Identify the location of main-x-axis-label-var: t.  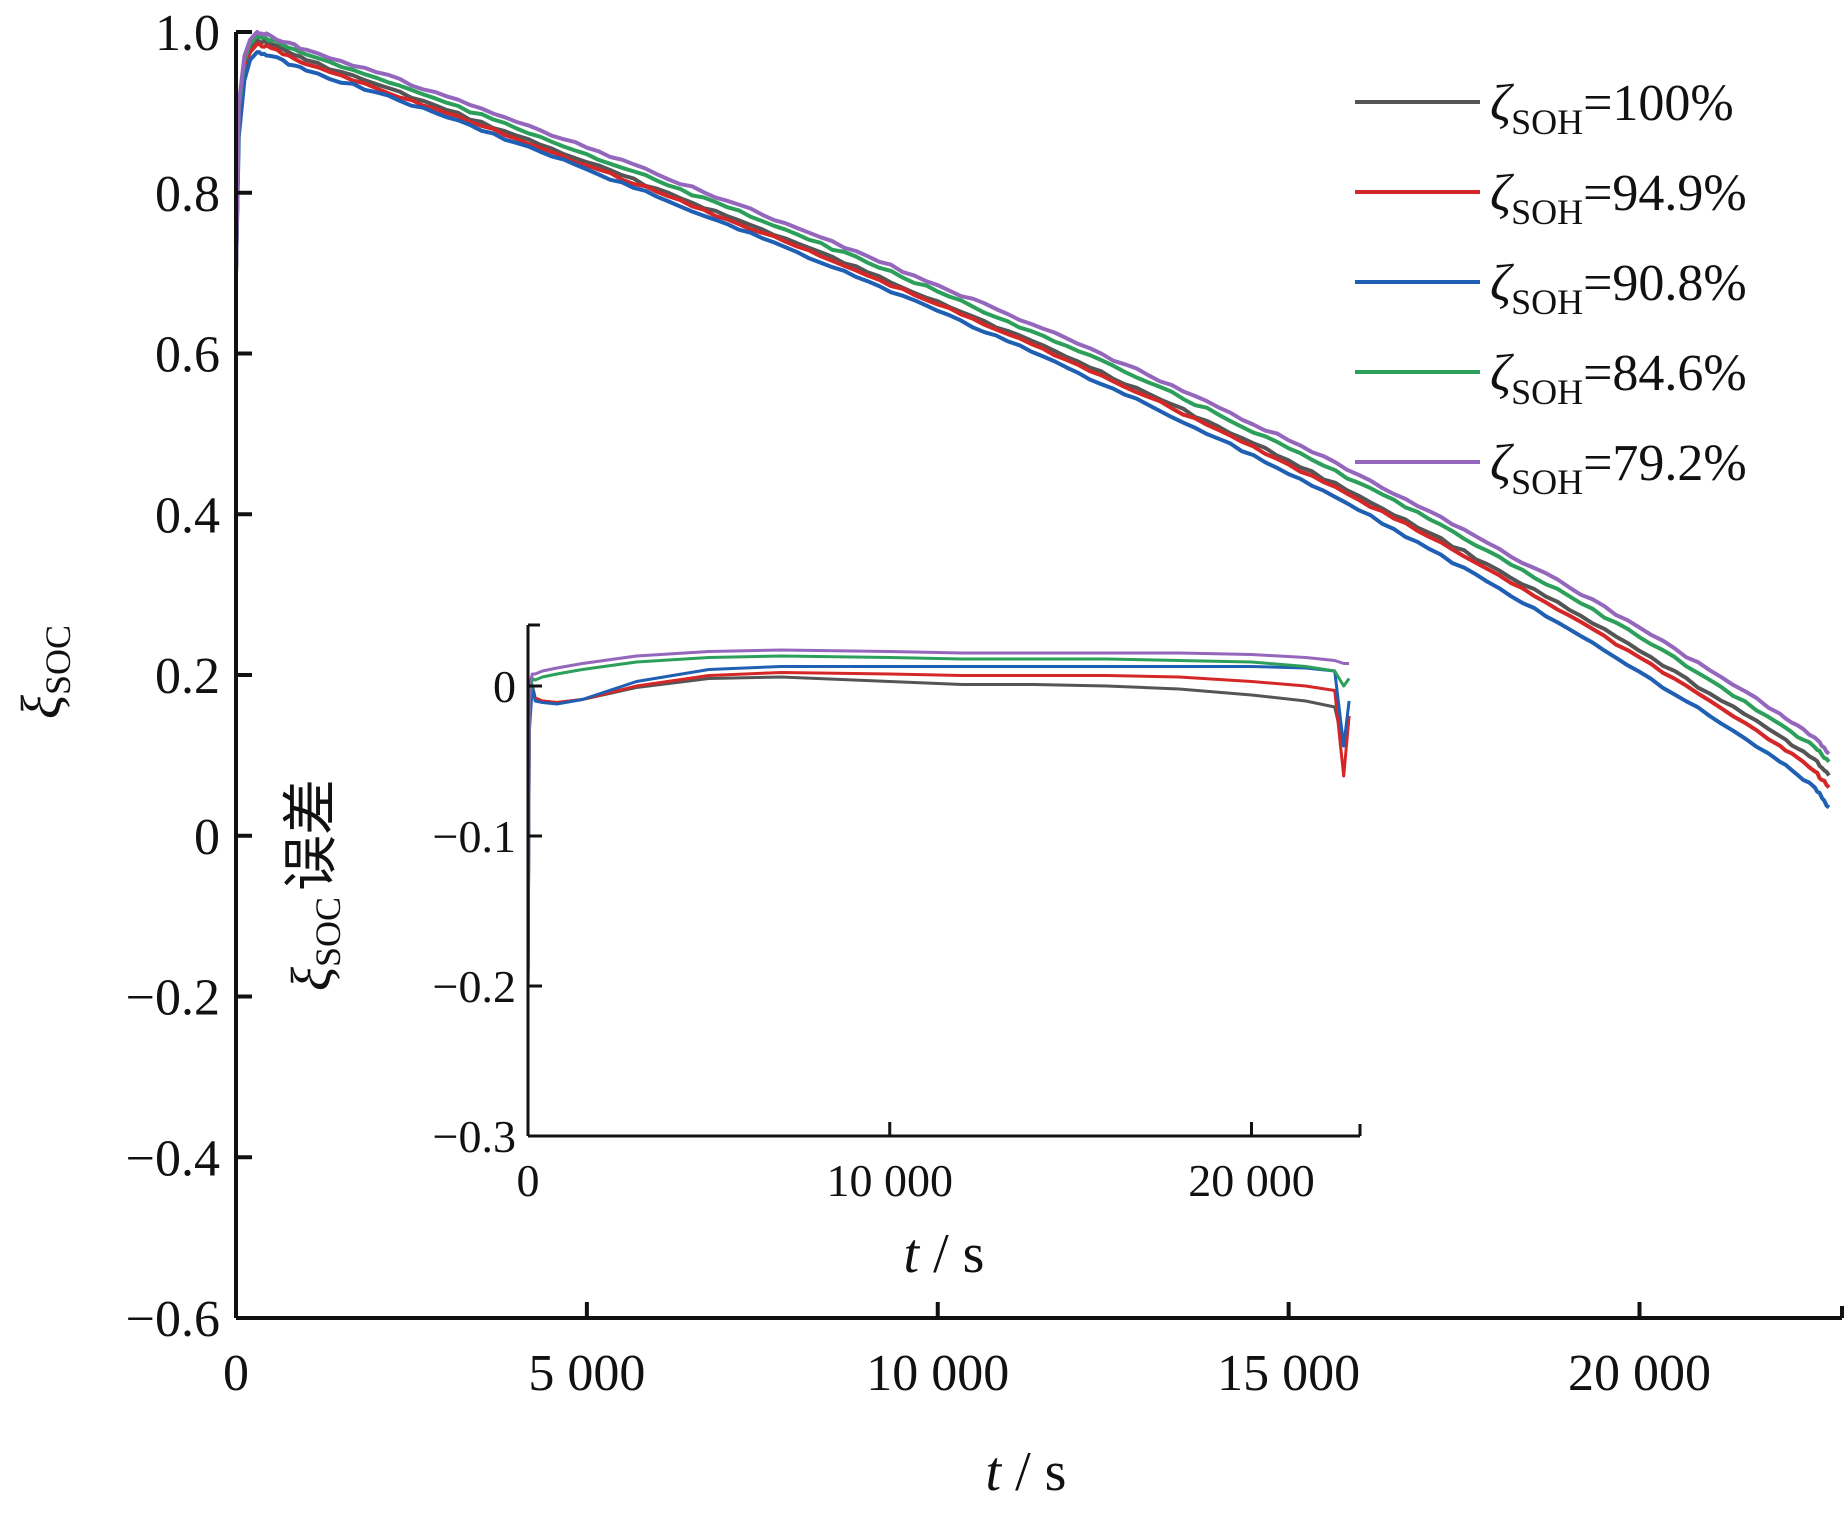
(994, 1472).